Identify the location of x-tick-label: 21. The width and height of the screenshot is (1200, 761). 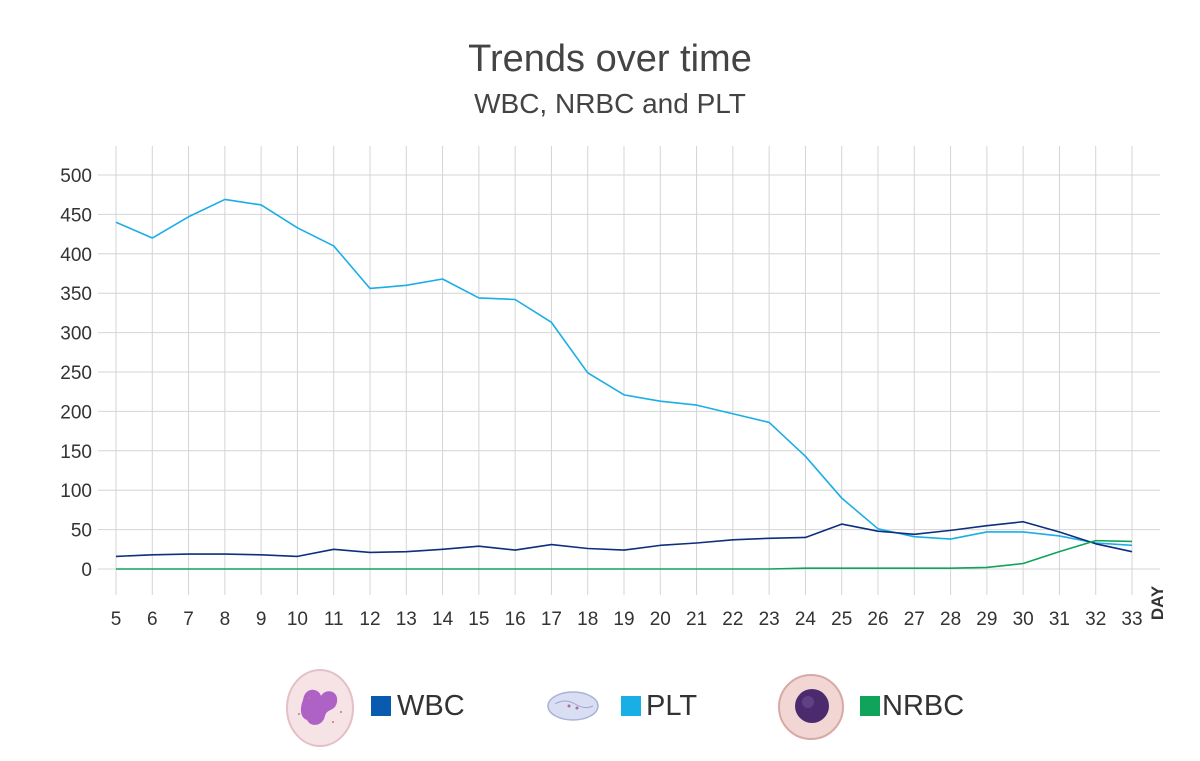
(696, 619).